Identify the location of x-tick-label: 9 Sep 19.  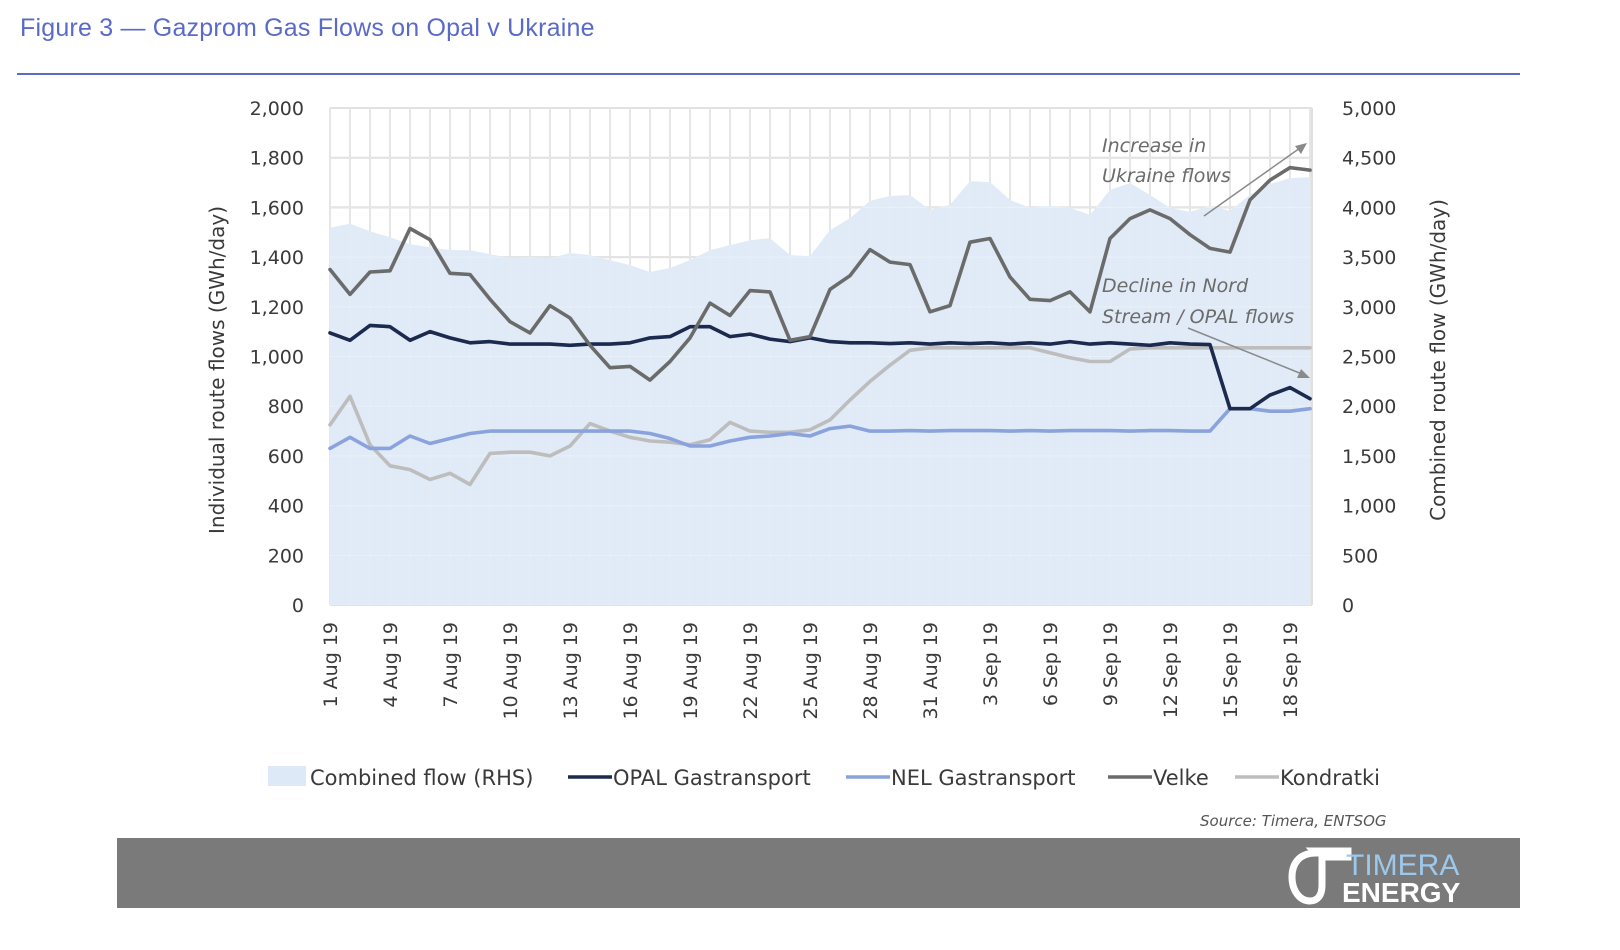
(1111, 664).